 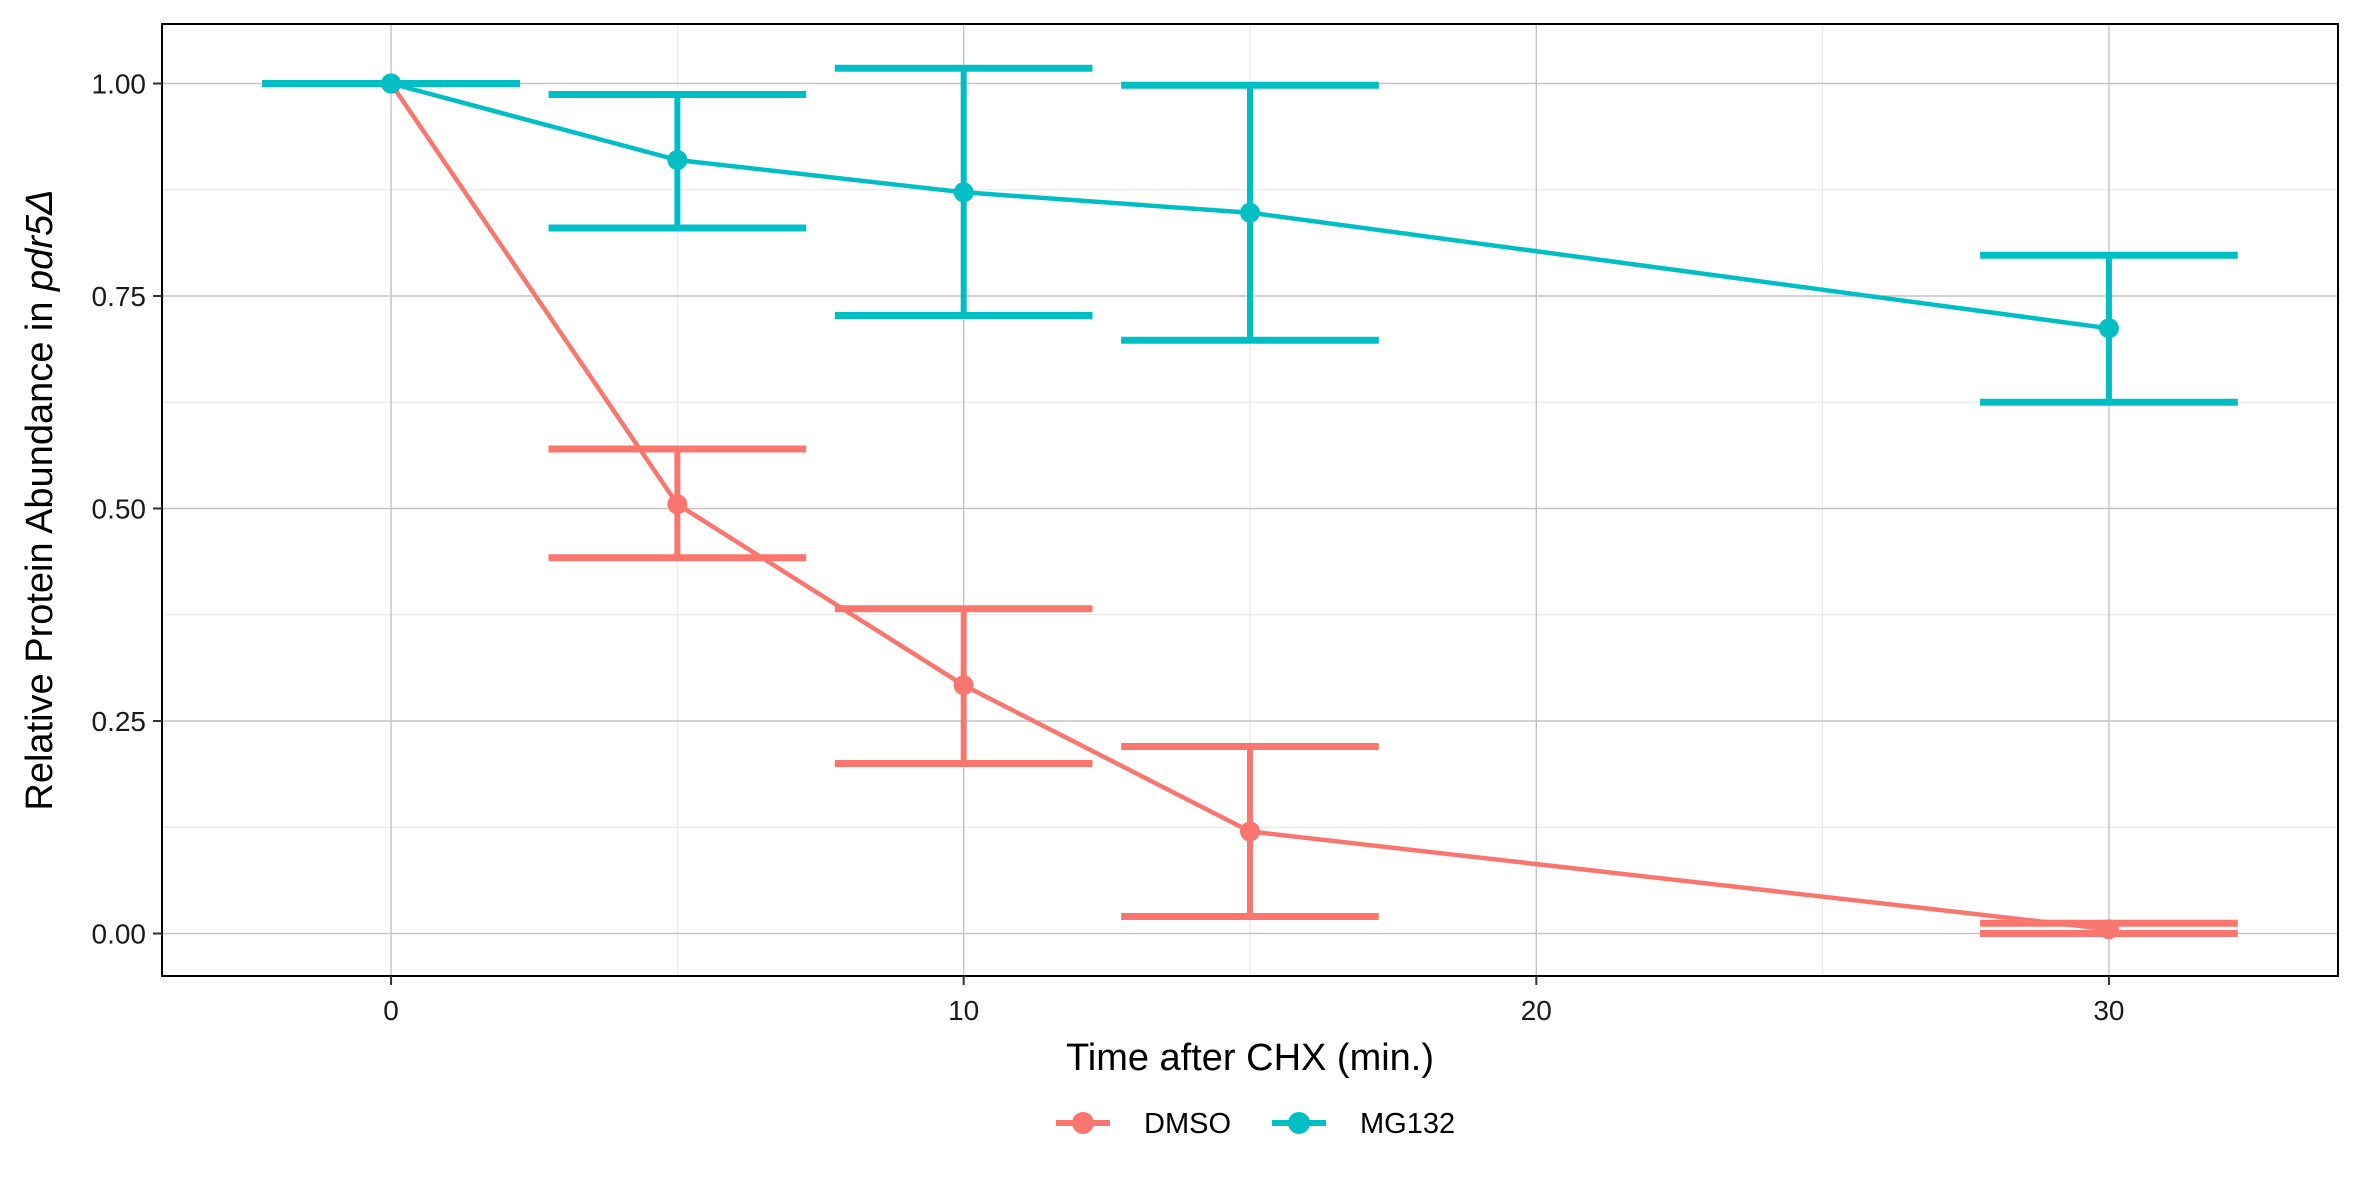 I want to click on x-tick-label: 20, so click(x=1536, y=1010).